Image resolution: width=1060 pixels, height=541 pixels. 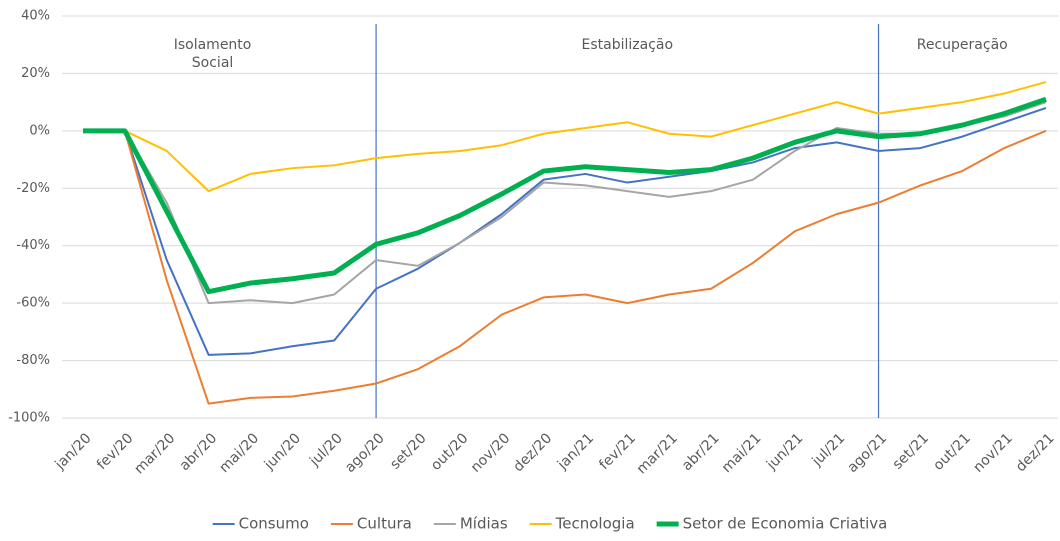 I want to click on x-tick-label: nov/20, so click(x=490, y=452).